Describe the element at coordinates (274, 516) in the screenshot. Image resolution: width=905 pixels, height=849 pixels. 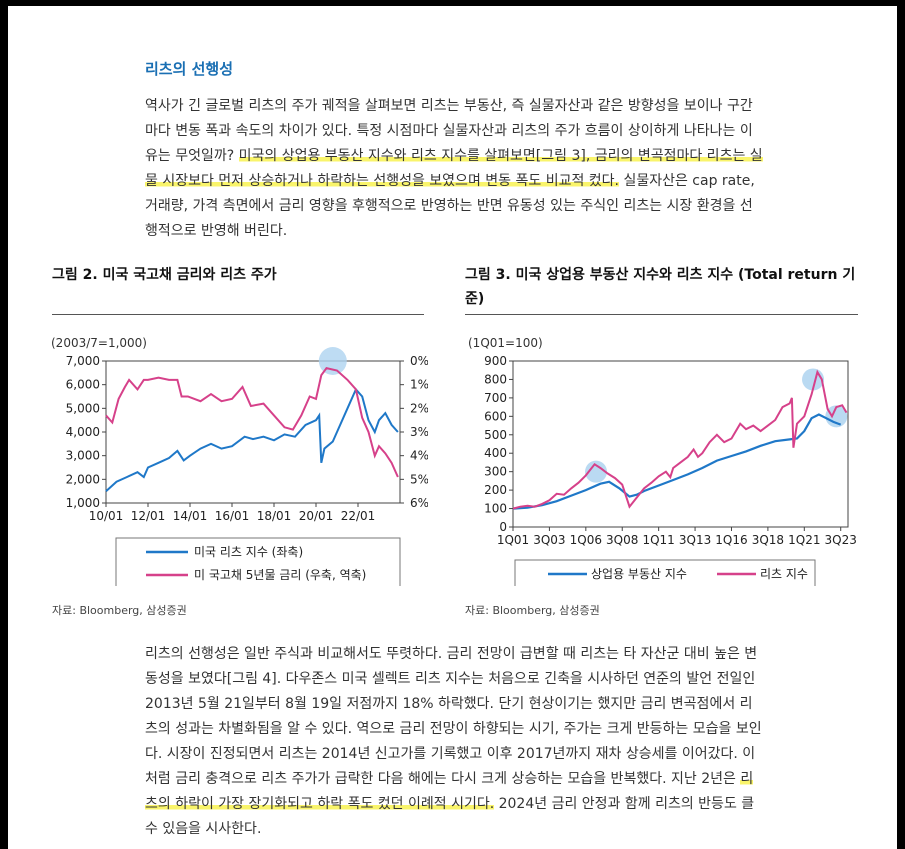
I see `x-tick-label: 18/01` at that location.